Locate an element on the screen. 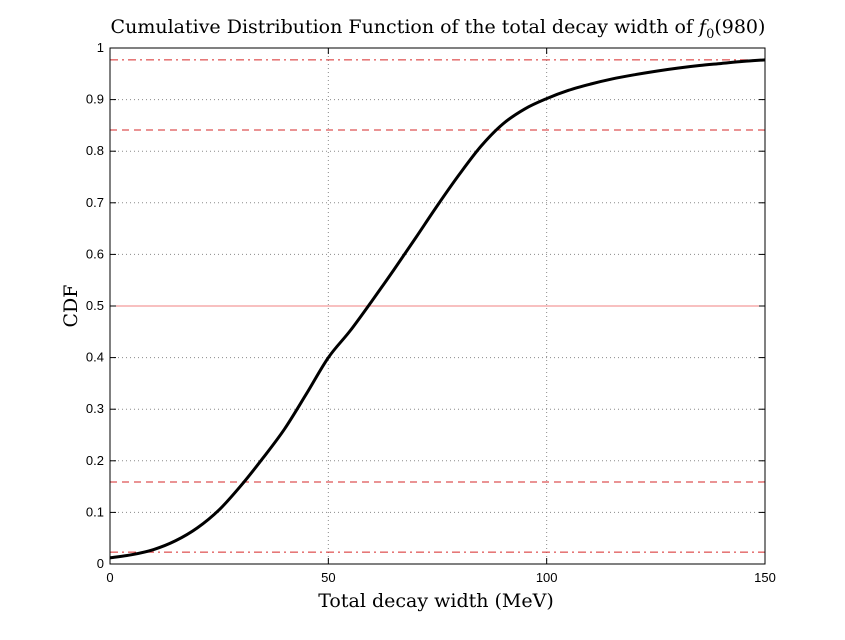  y-tick-label-2: 0.2 is located at coordinates (95, 460).